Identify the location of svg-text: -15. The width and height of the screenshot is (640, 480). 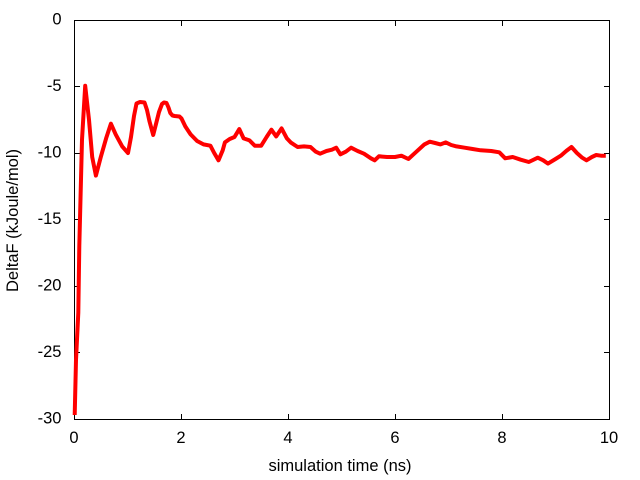
(50, 219).